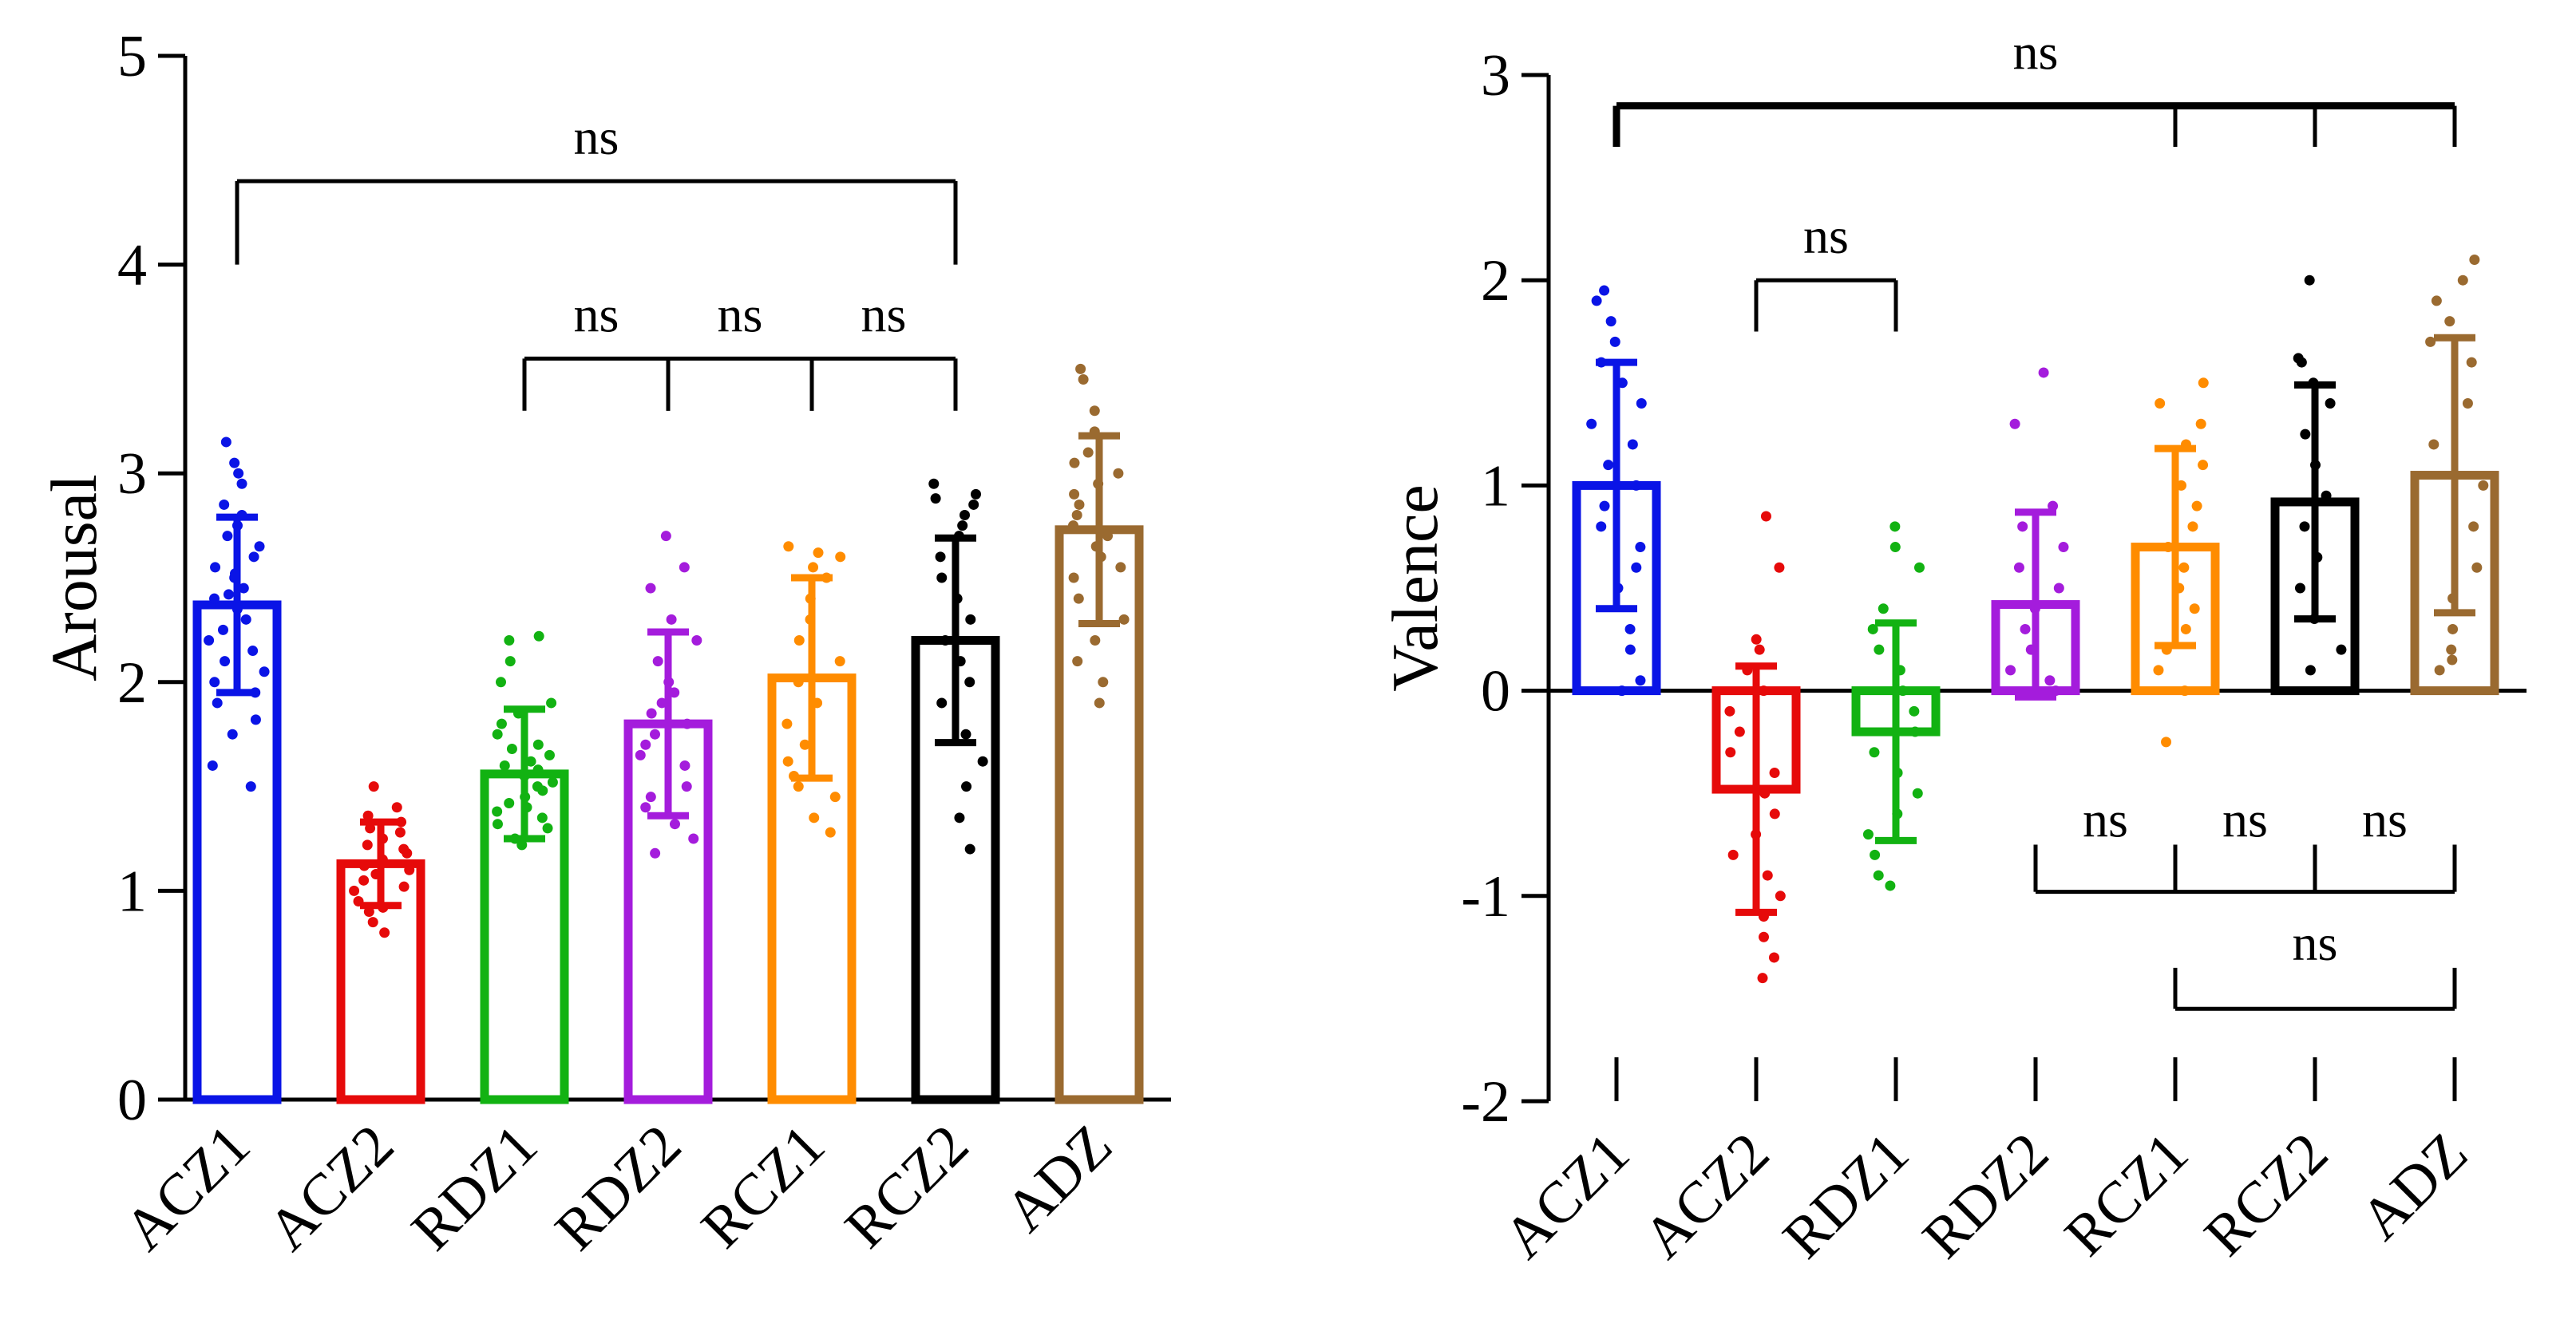 The height and width of the screenshot is (1335, 2576). I want to click on category-label: RCZ2, so click(2266, 1194).